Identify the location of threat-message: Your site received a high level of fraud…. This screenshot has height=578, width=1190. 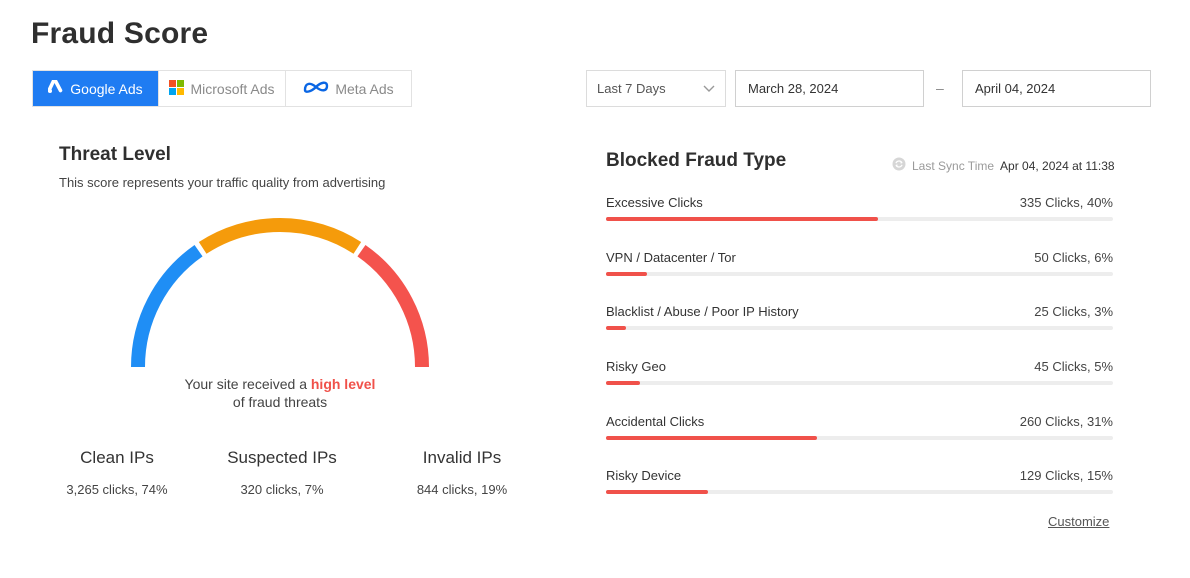
(280, 393).